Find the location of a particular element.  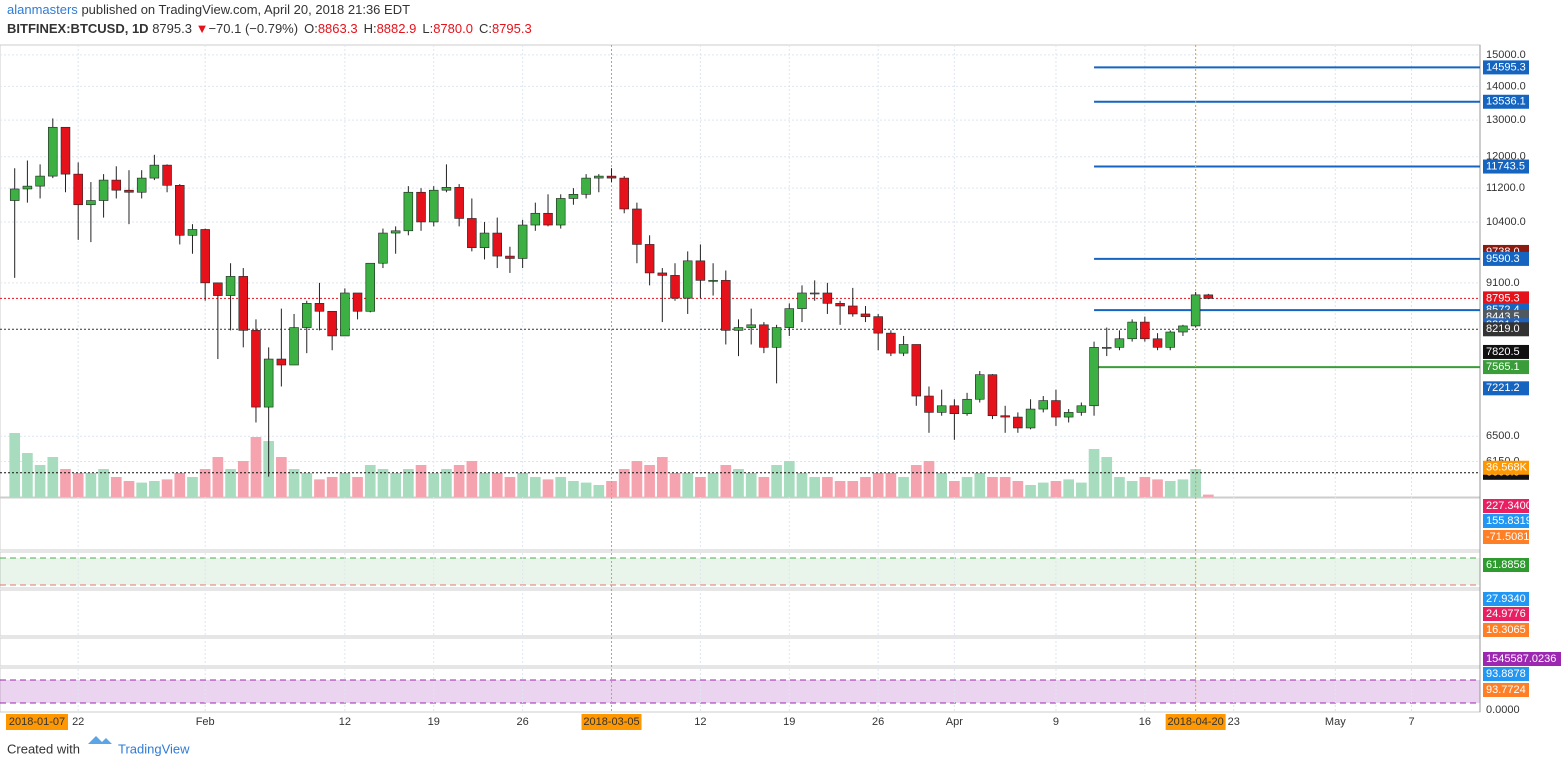

x-tick-label: 16 is located at coordinates (1145, 722).